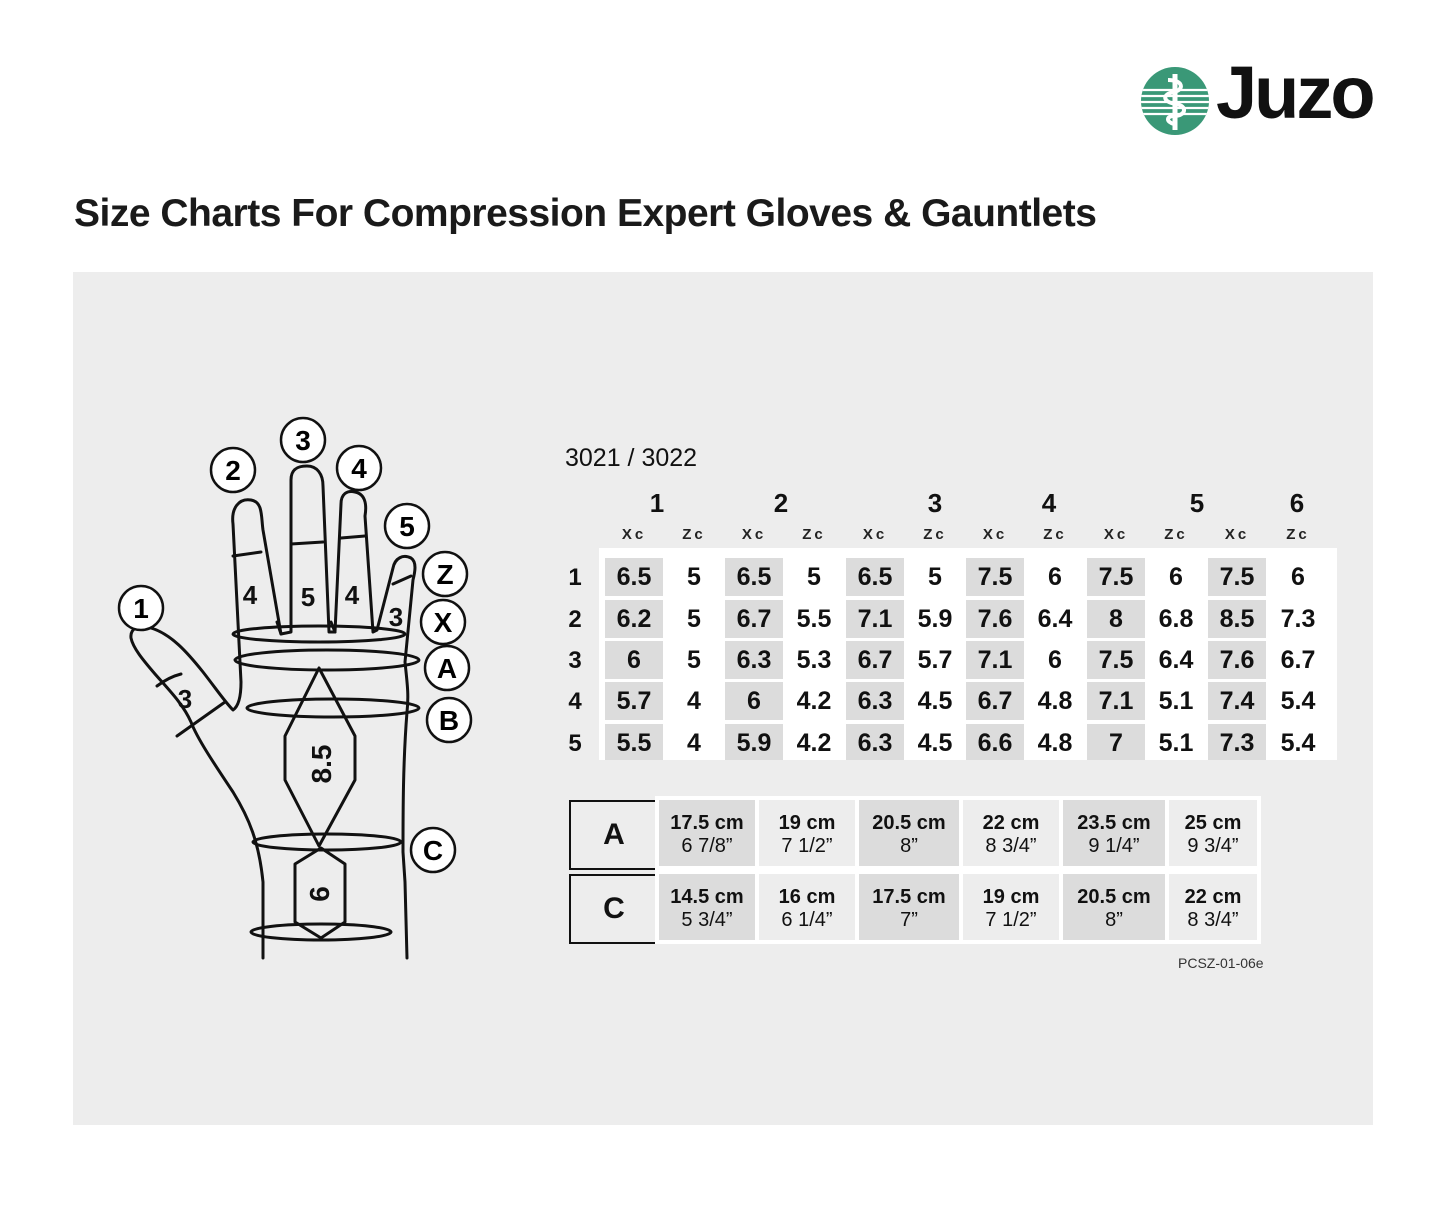 The image size is (1446, 1206). Describe the element at coordinates (303, 440) in the screenshot. I see `finger-marker-3: 3` at that location.